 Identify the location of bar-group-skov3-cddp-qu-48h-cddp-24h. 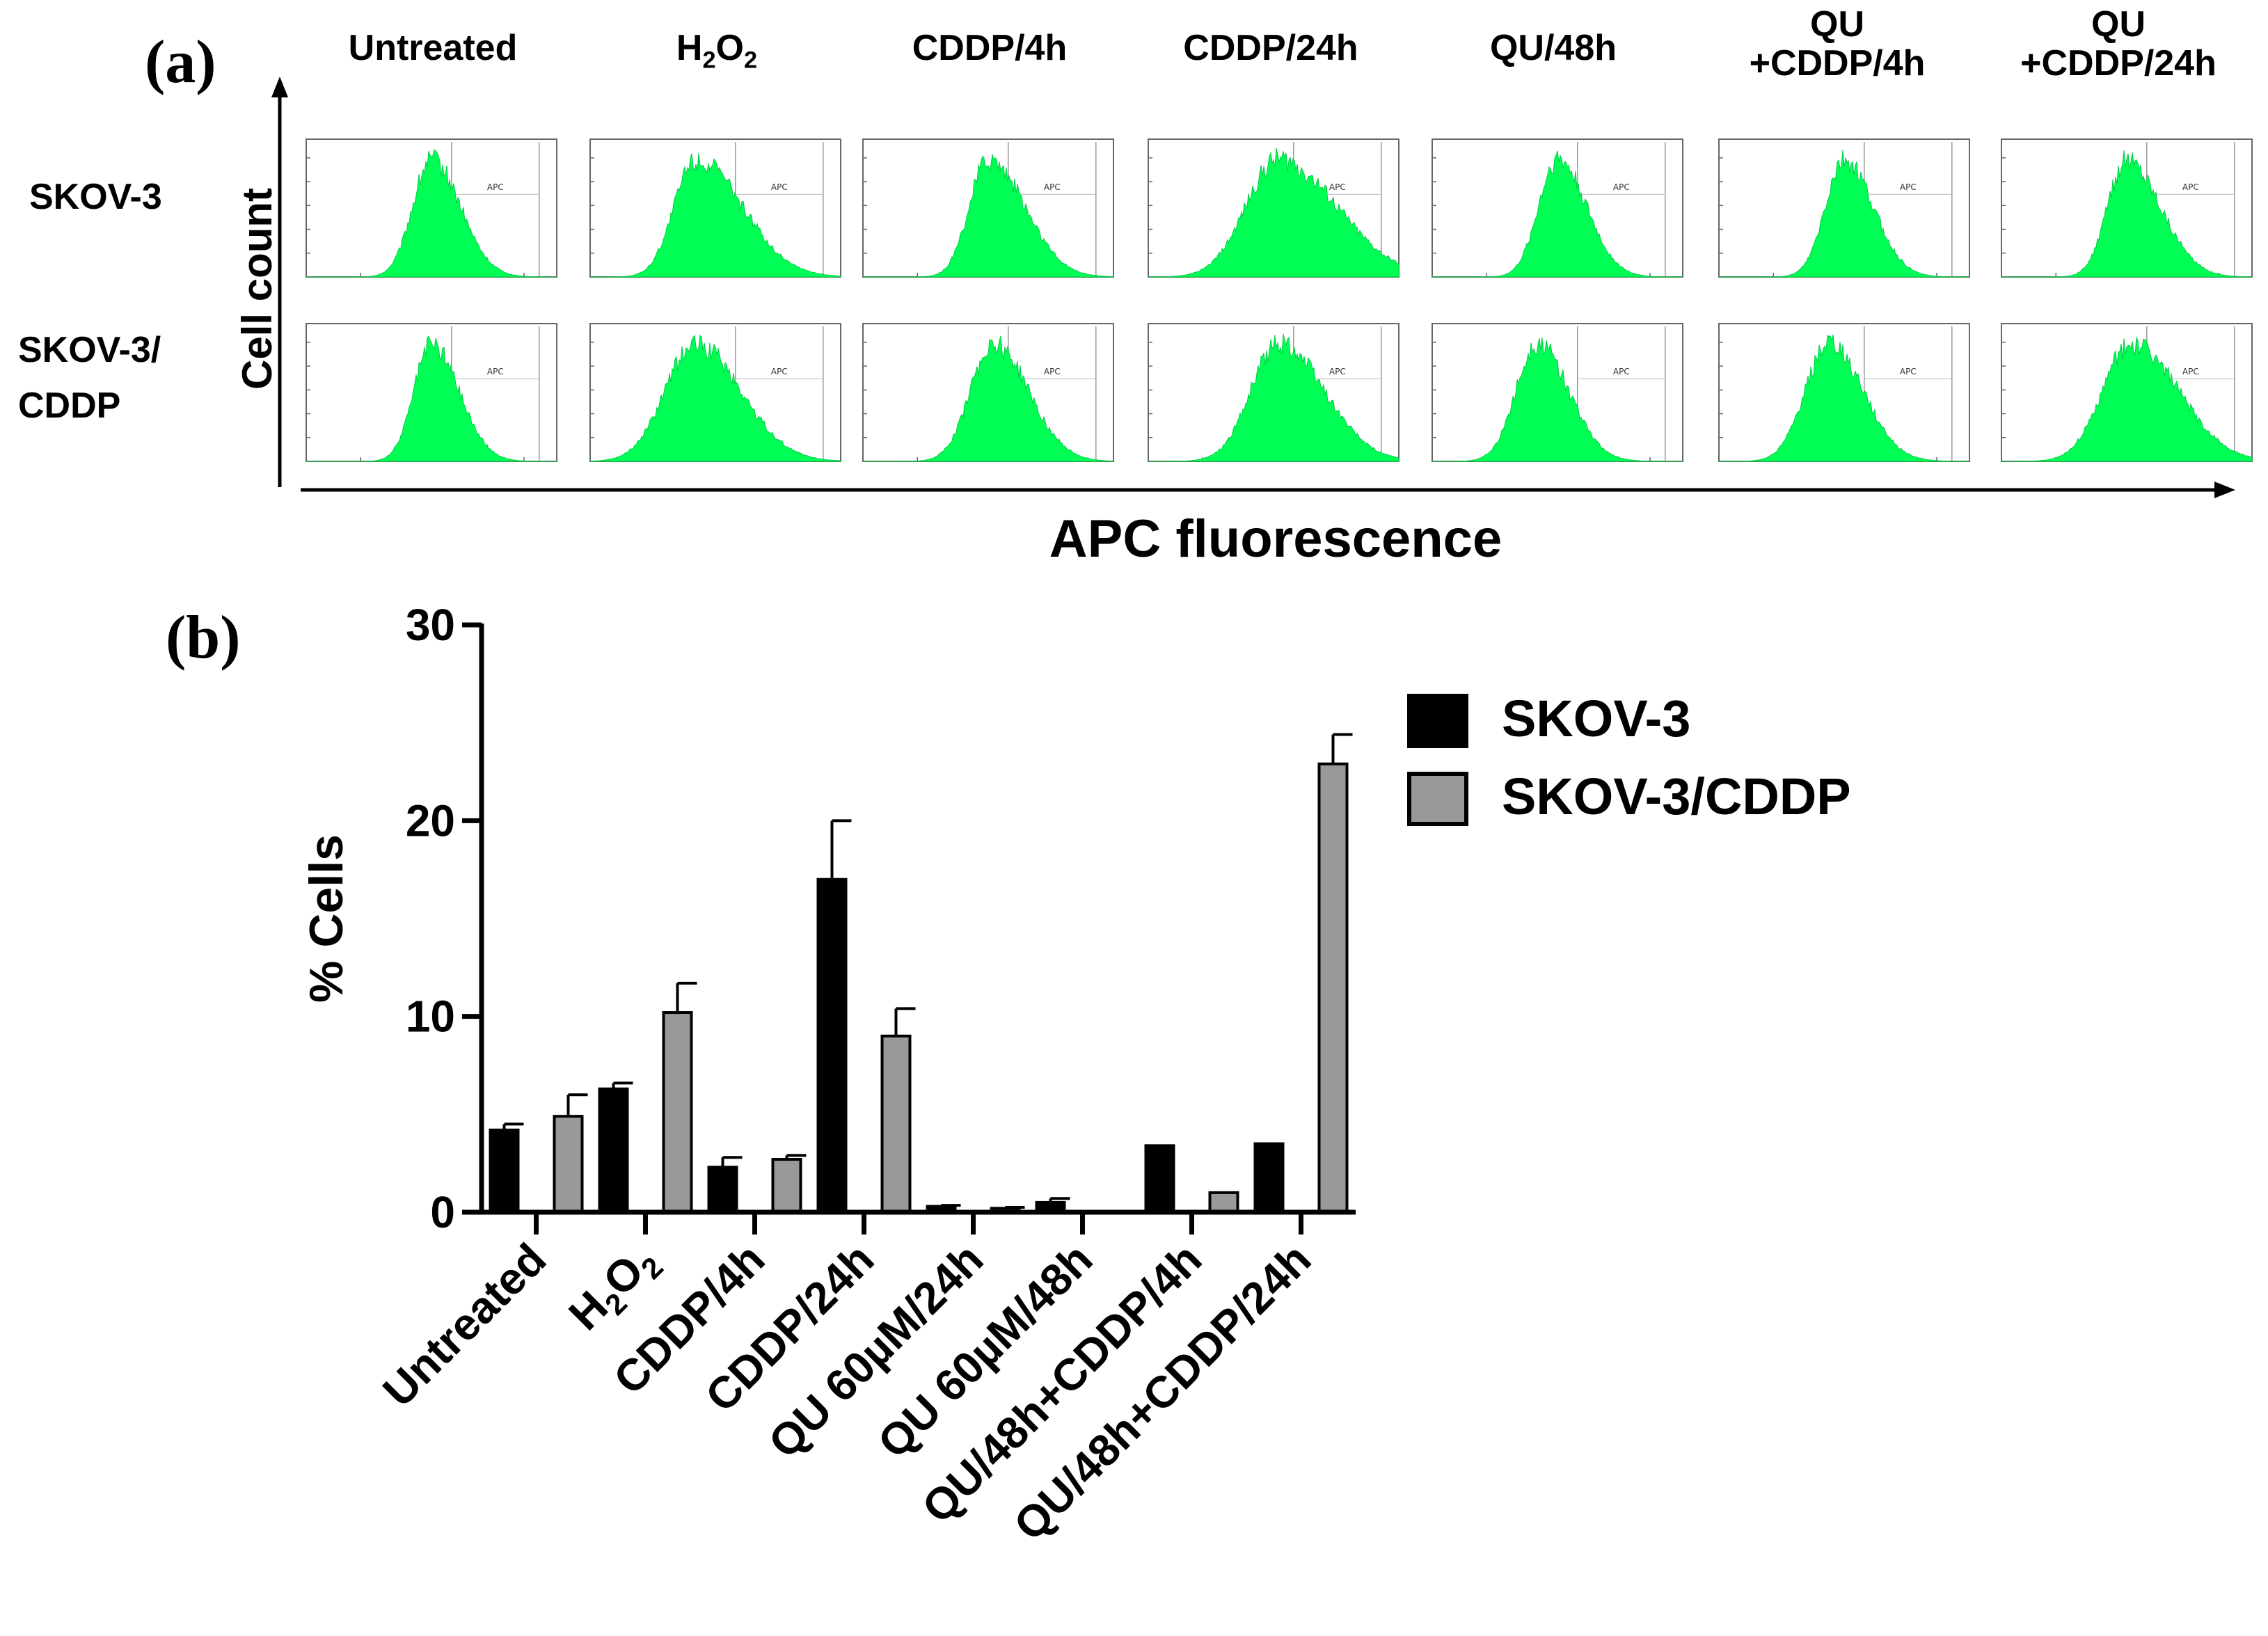
(1335, 973).